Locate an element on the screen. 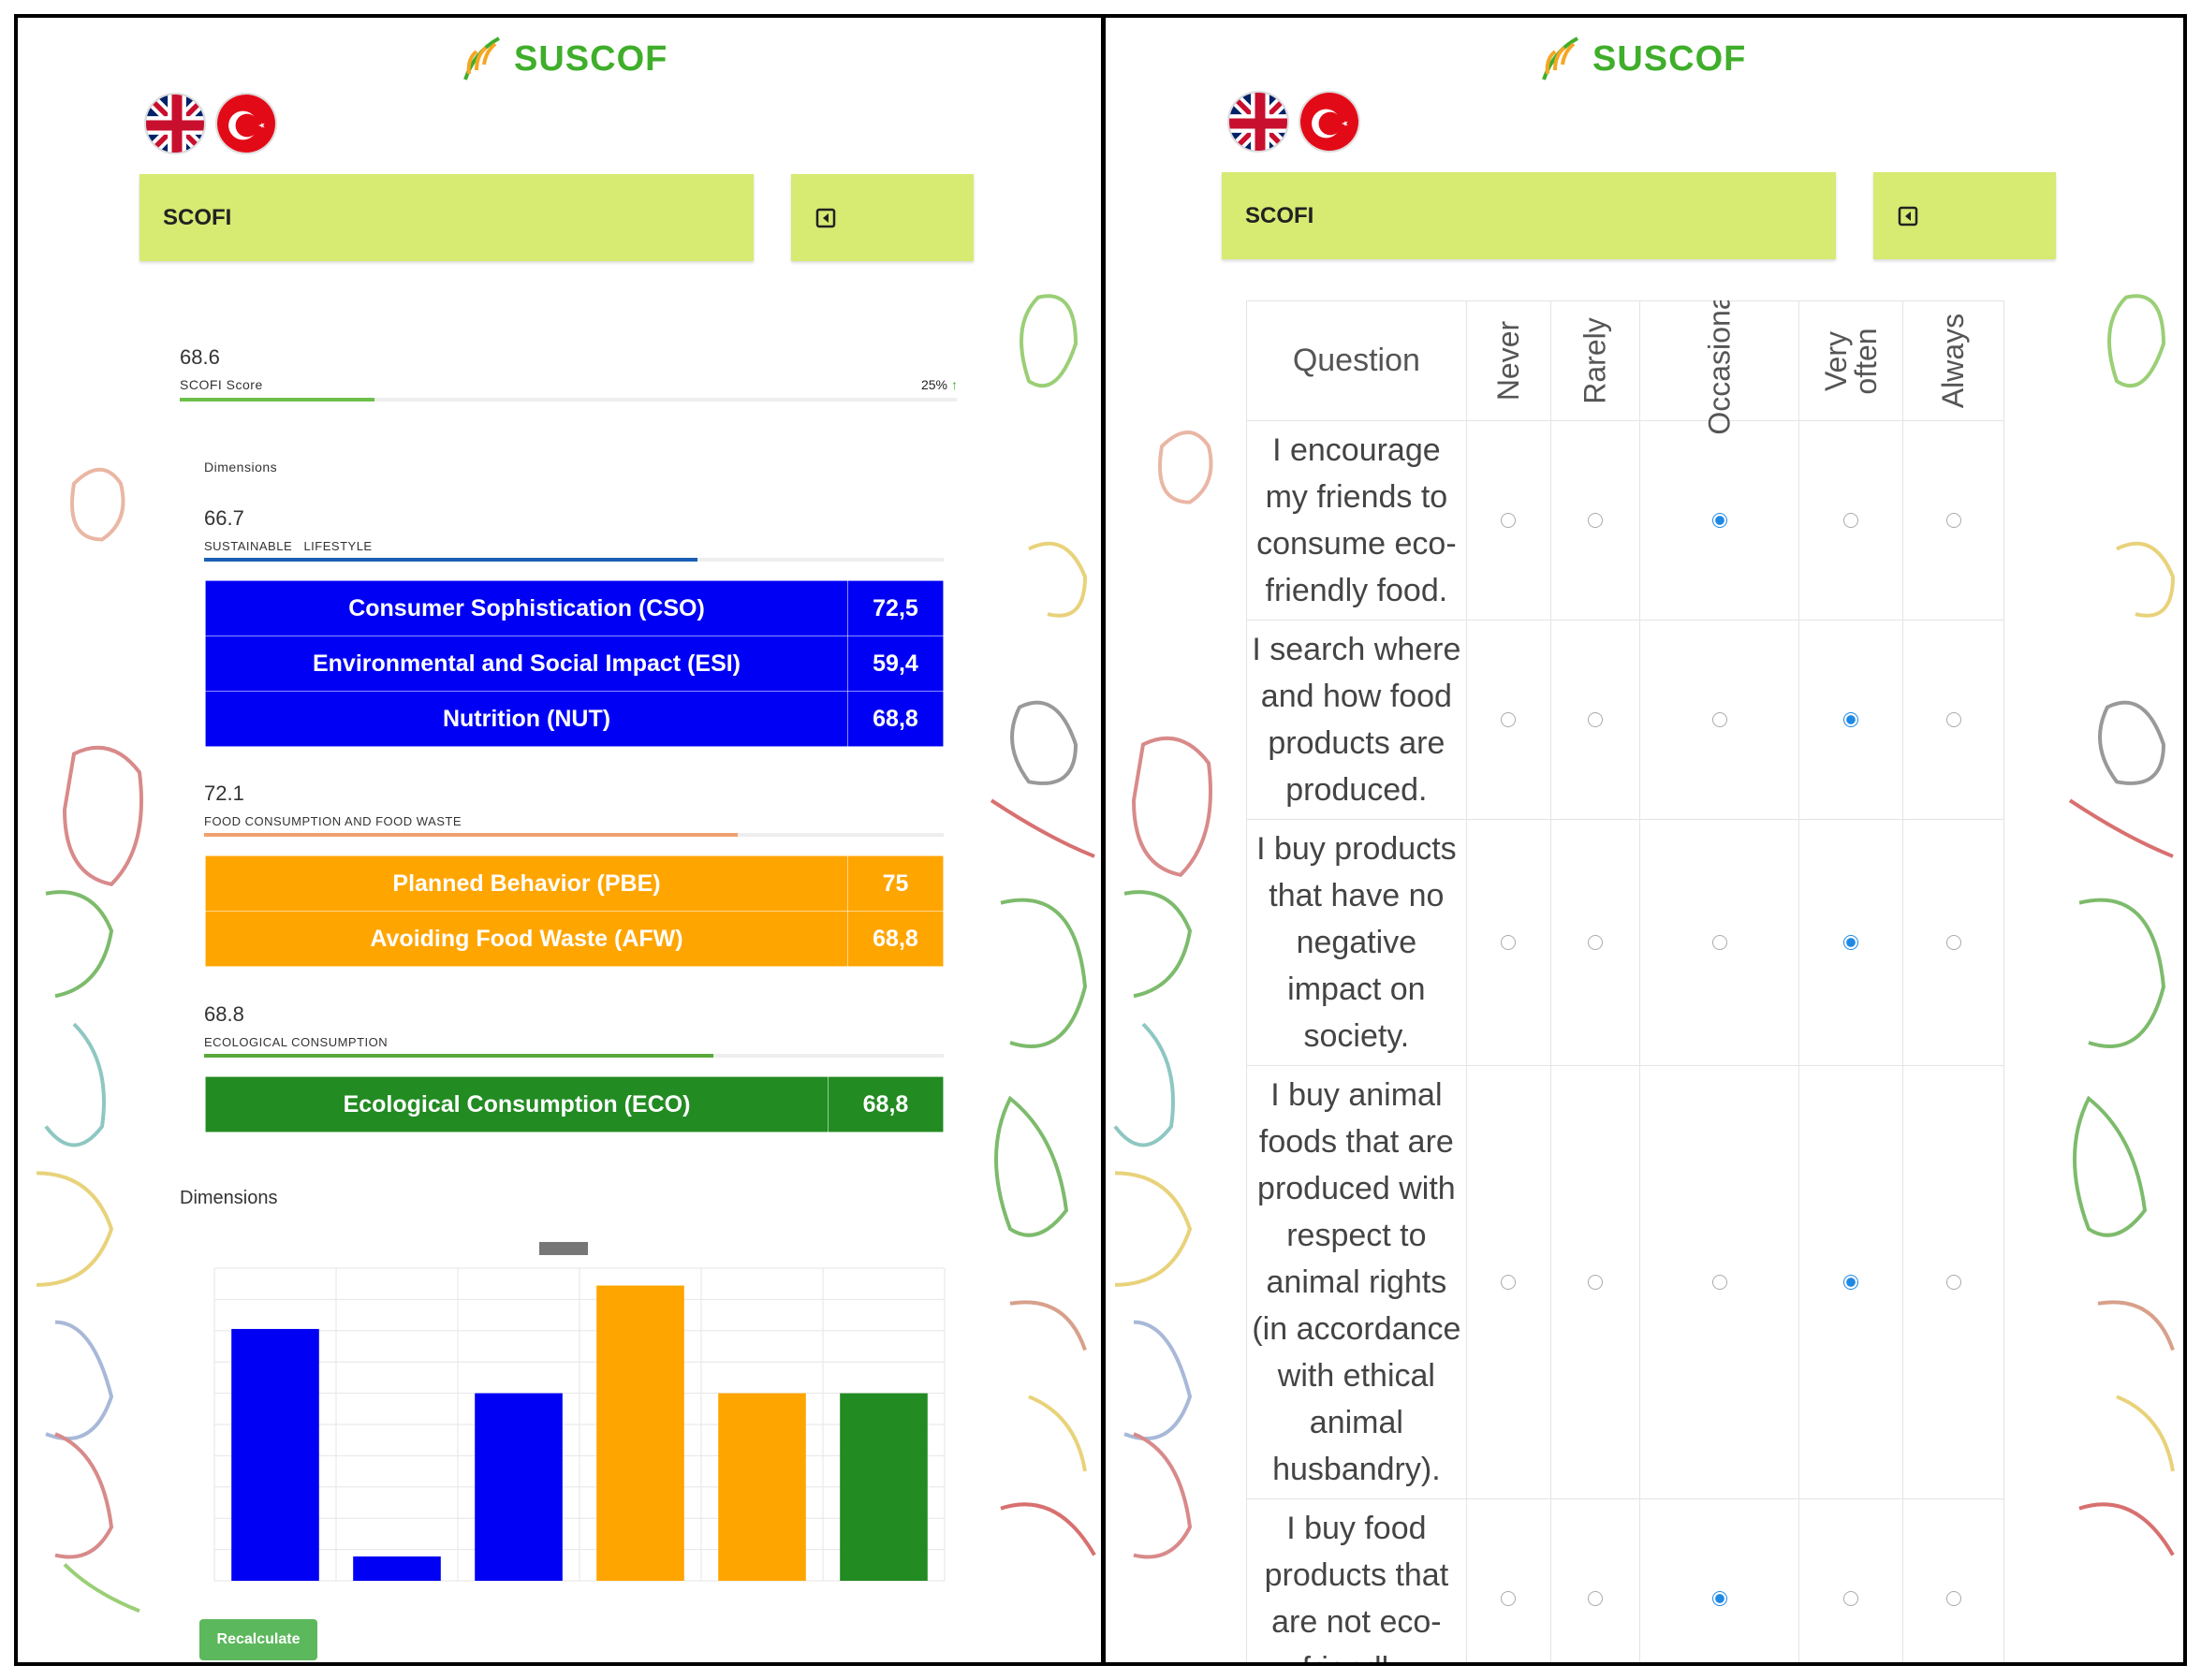 The width and height of the screenshot is (2201, 1680). option-header-label: Always is located at coordinates (1954, 361).